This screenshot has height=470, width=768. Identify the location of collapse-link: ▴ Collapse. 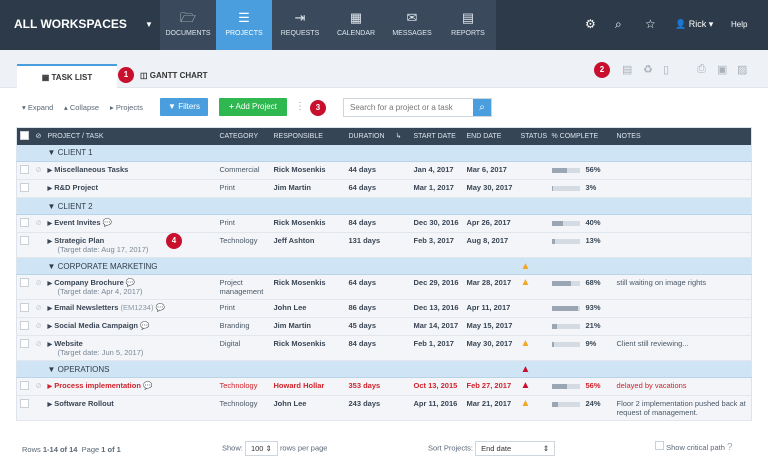
(82, 107).